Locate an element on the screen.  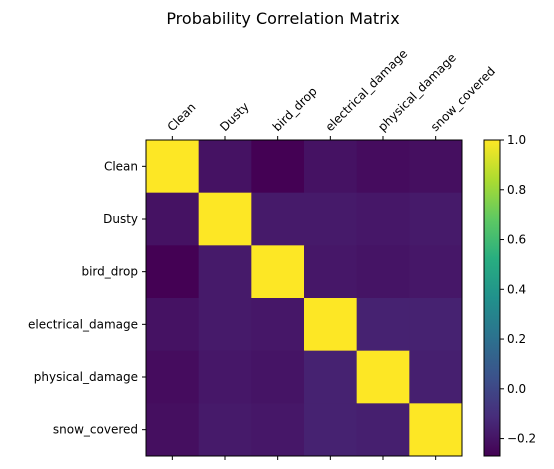
y-tick-label: snow_covered is located at coordinates (95, 430).